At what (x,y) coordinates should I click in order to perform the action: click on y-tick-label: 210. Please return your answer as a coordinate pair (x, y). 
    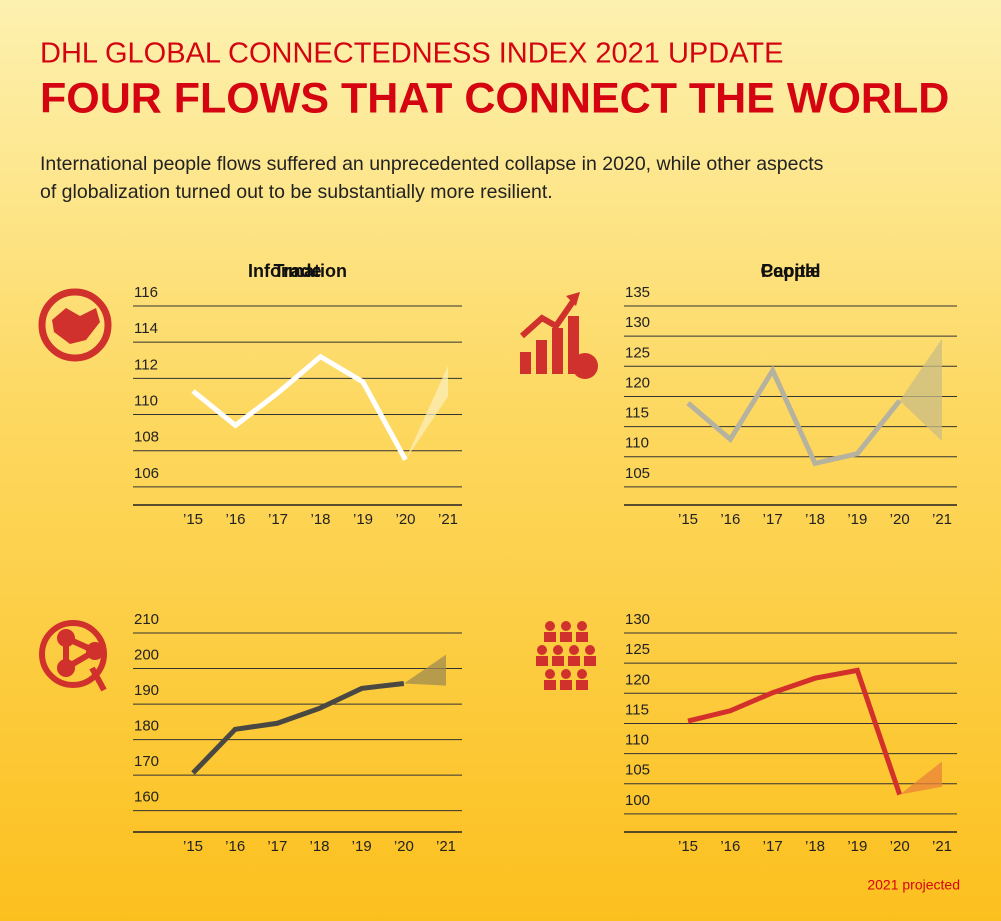
    Looking at the image, I should click on (146, 619).